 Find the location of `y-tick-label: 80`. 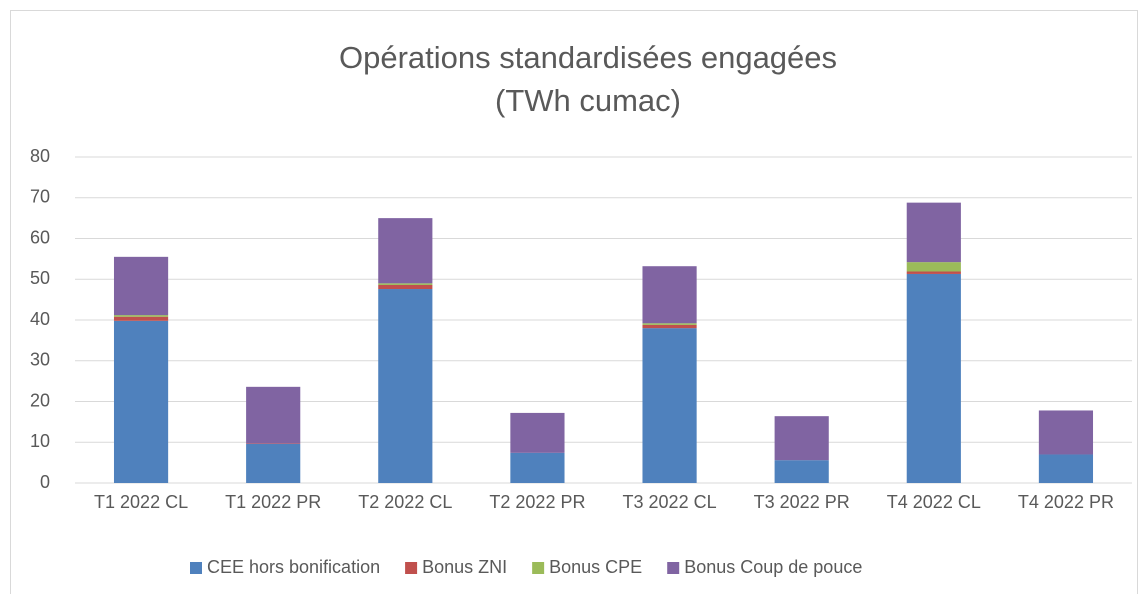

y-tick-label: 80 is located at coordinates (40, 156).